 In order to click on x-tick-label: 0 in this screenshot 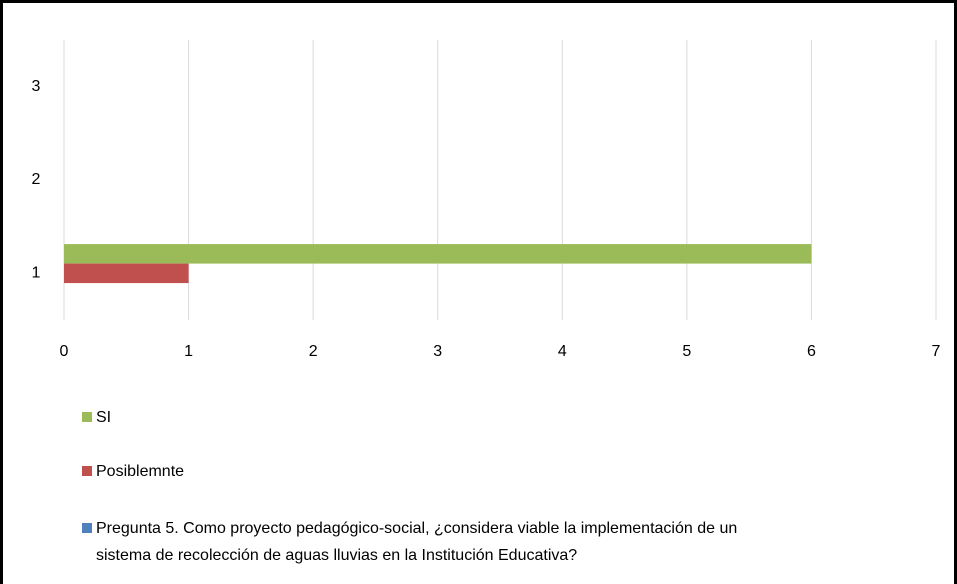, I will do `click(64, 351)`.